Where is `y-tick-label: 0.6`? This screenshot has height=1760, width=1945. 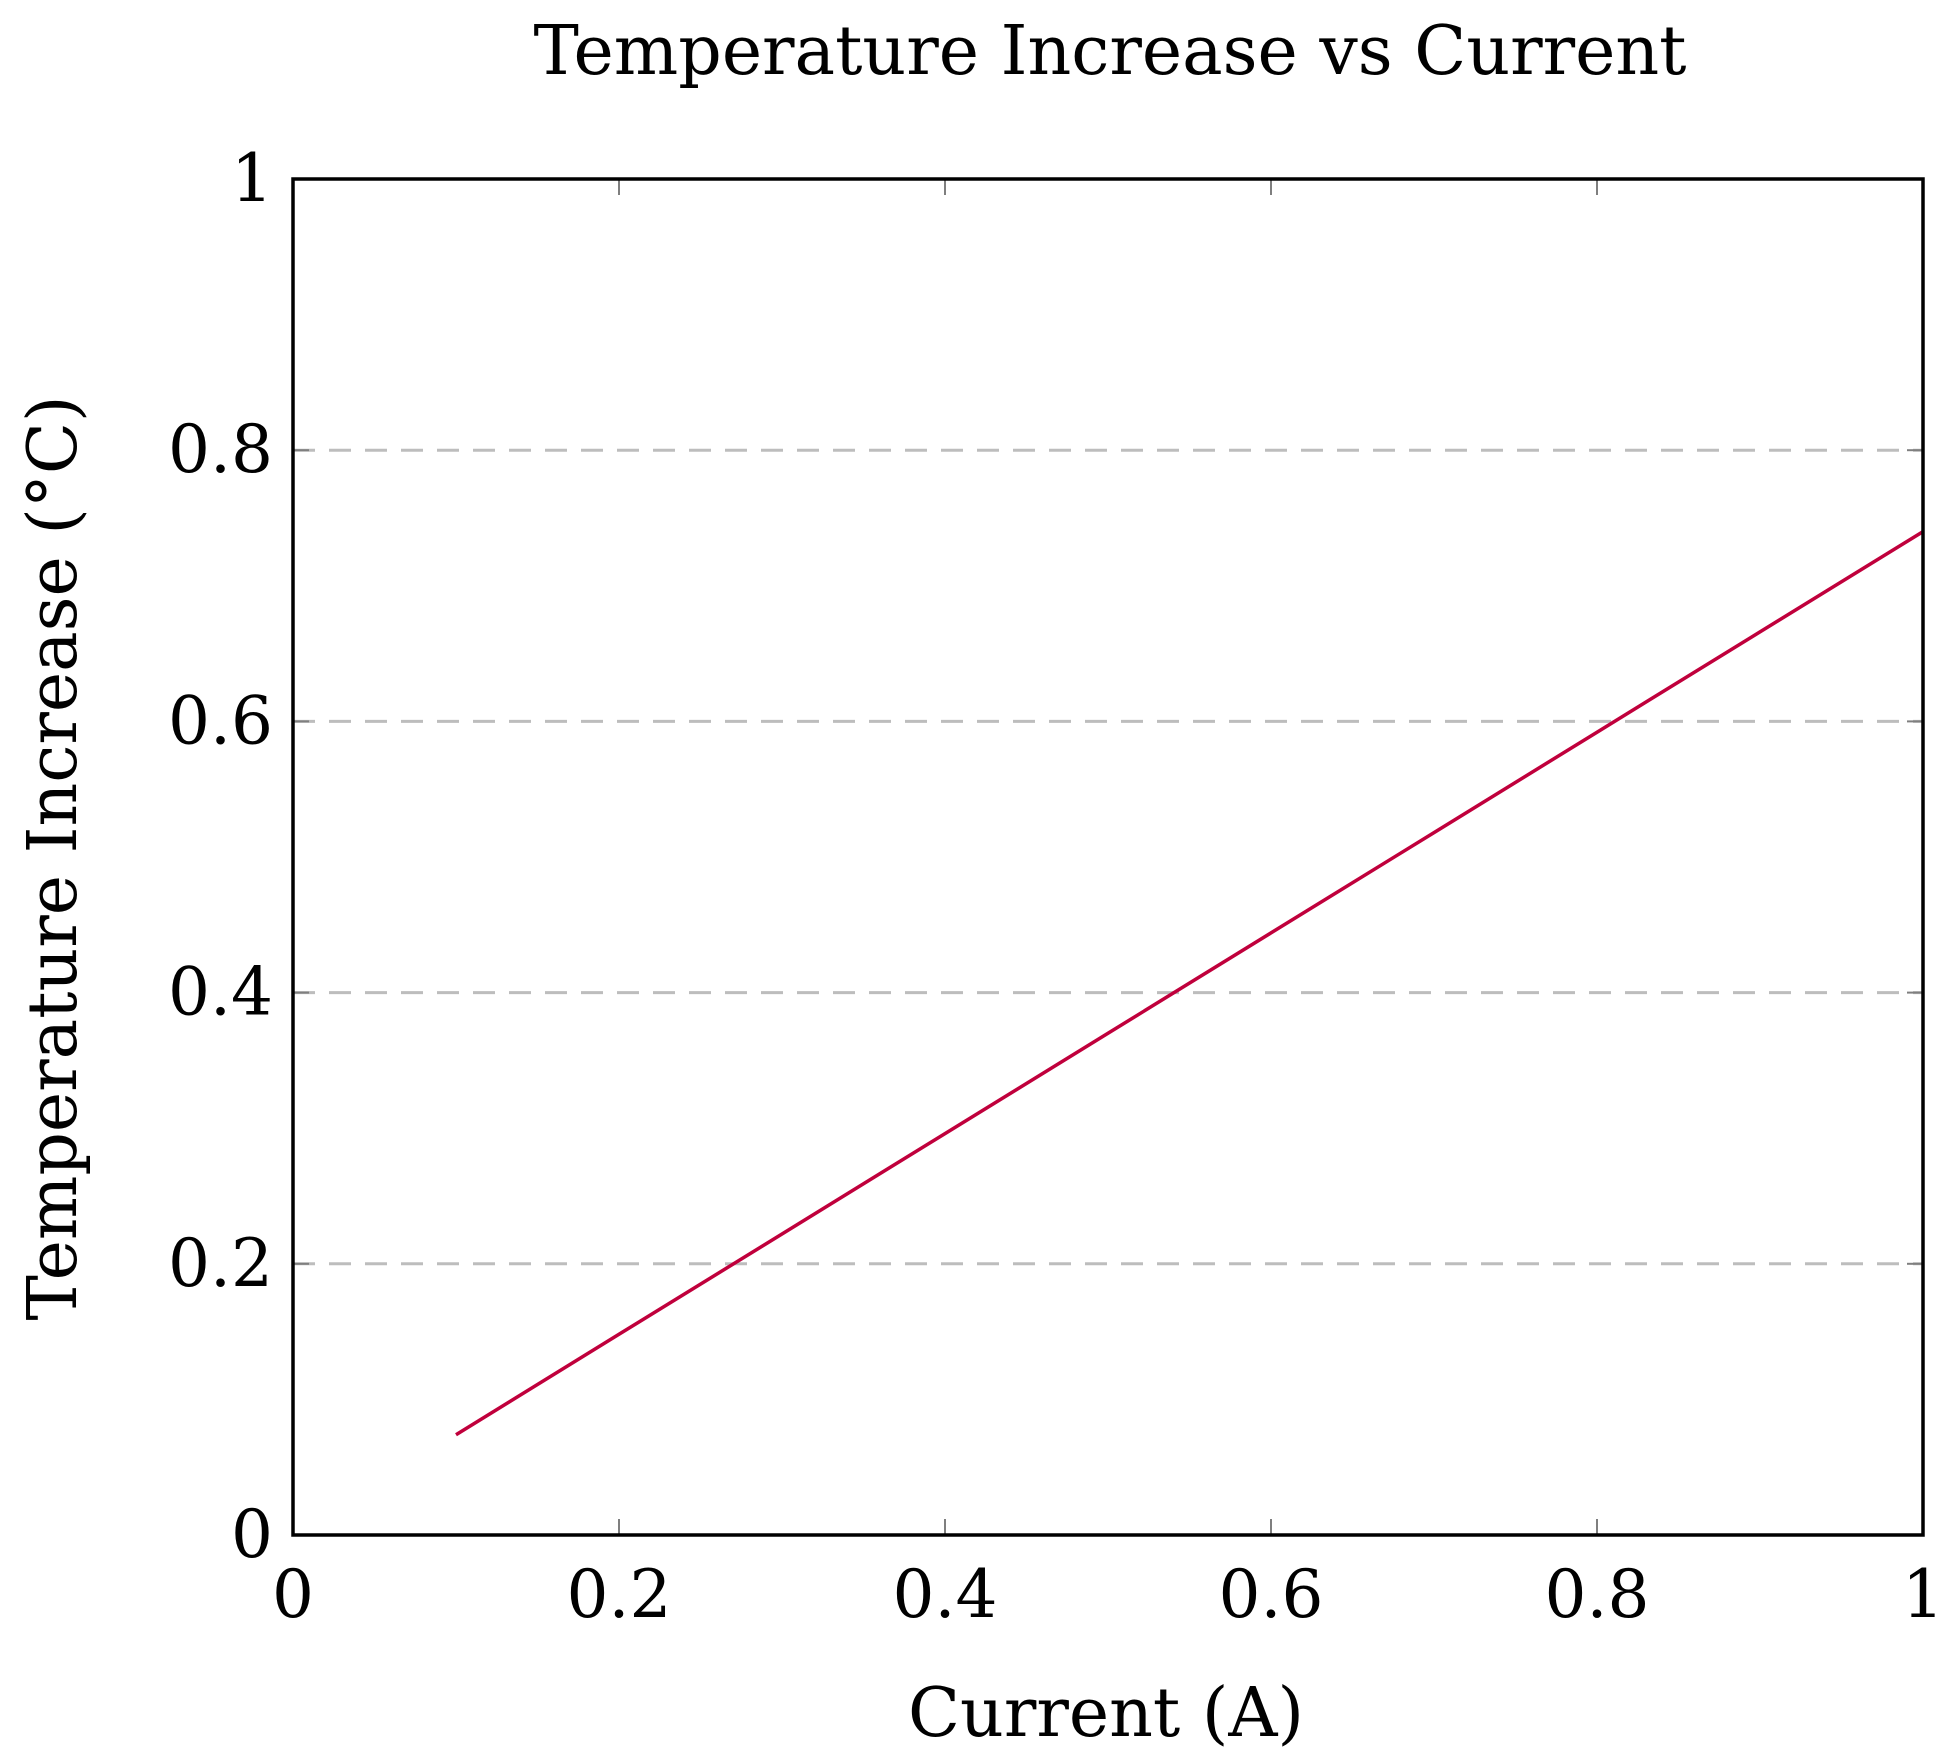 y-tick-label: 0.6 is located at coordinates (220, 720).